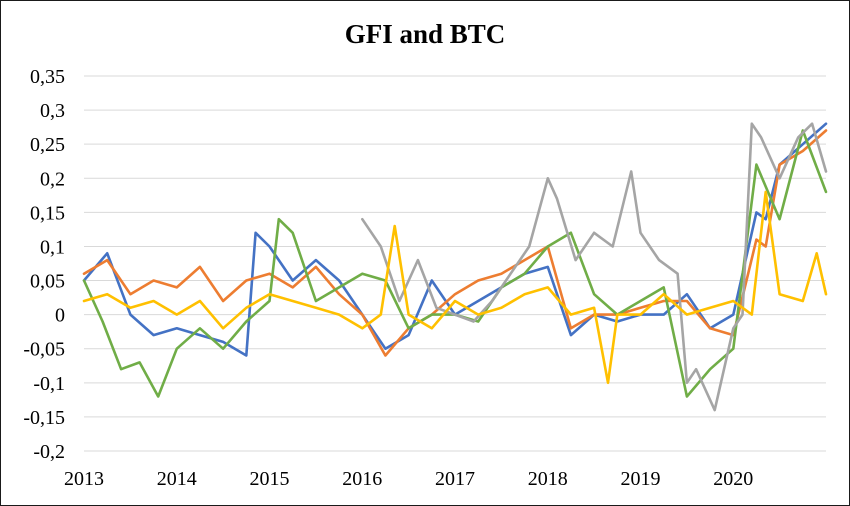 The image size is (850, 506). Describe the element at coordinates (52, 179) in the screenshot. I see `y-tick-label: 0,2` at that location.